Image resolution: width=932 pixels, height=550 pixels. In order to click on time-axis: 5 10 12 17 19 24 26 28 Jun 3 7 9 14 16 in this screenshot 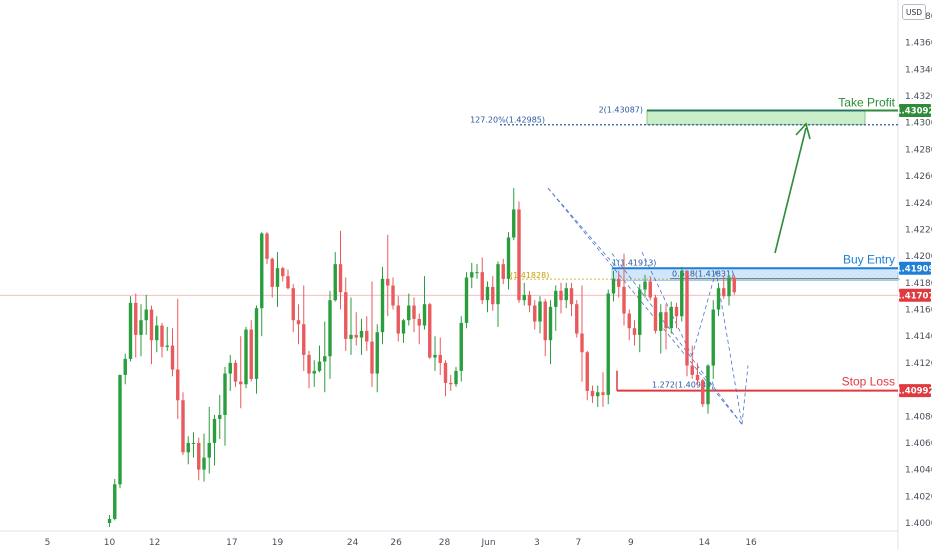, I will do `click(401, 543)`.